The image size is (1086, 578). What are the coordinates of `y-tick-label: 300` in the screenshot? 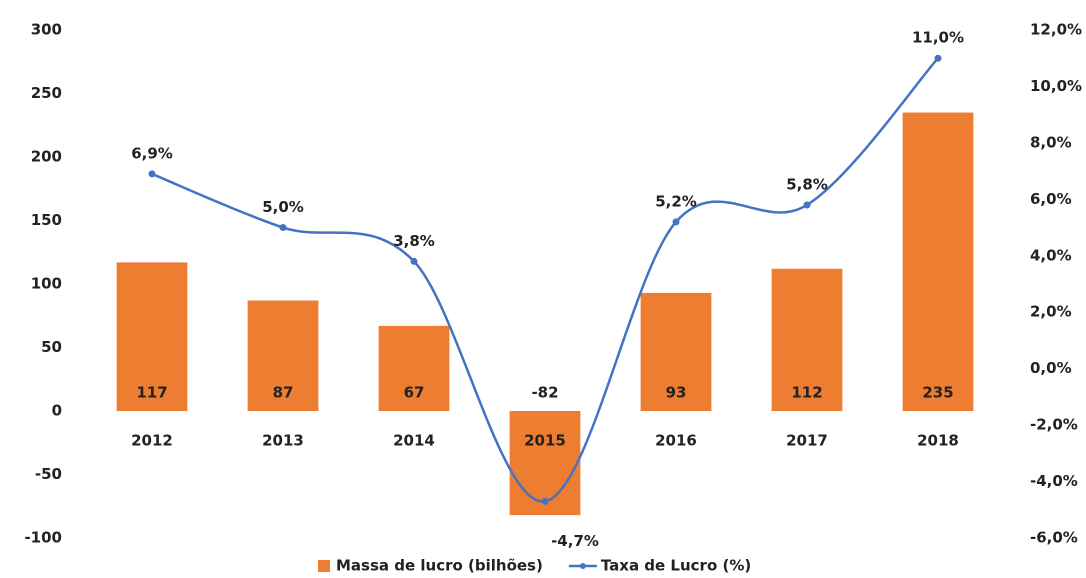 It's located at (46, 30).